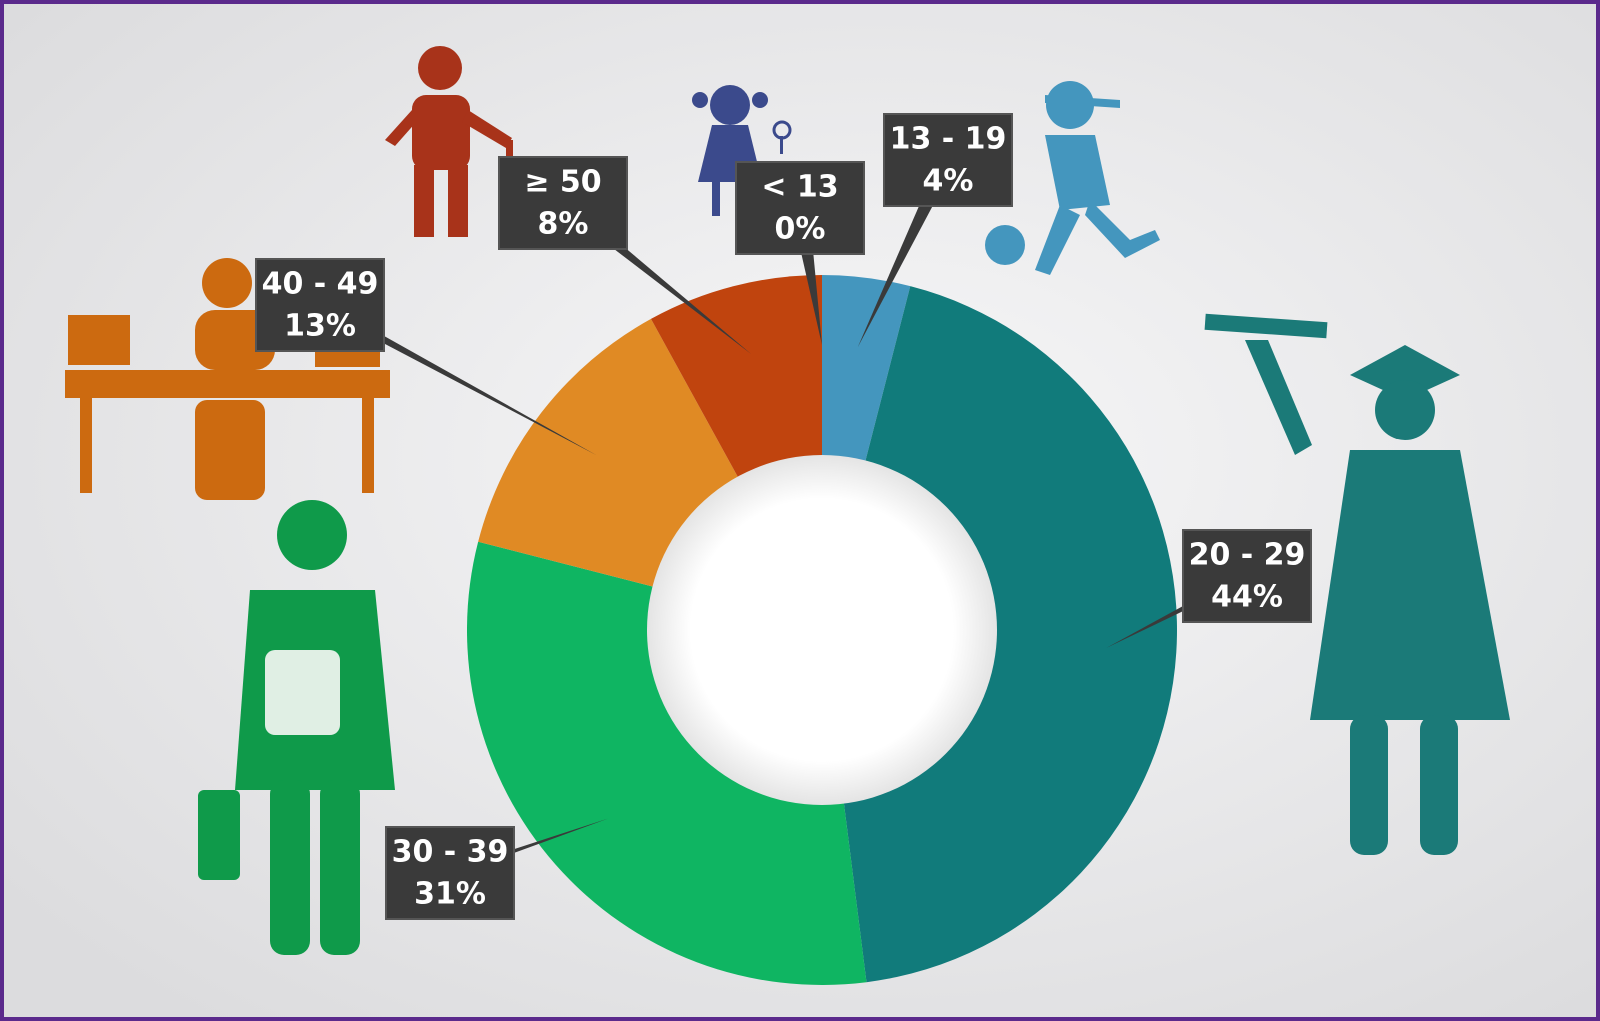  What do you see at coordinates (296, 727) in the screenshot?
I see `icon-businessman` at bounding box center [296, 727].